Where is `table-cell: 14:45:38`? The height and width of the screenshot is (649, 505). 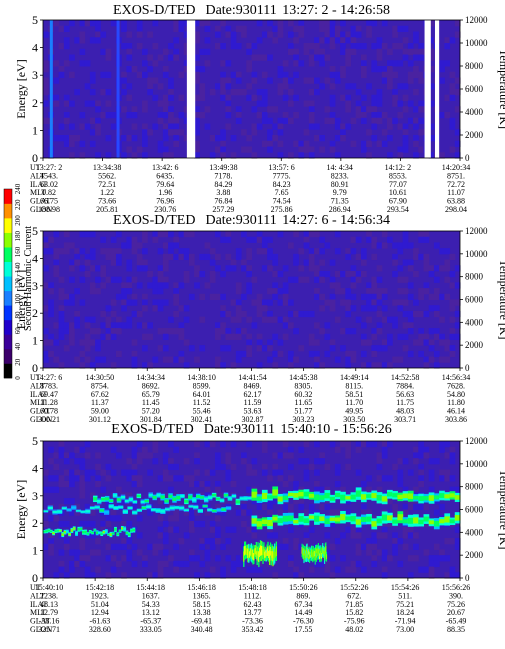
table-cell: 14:45:38 is located at coordinates (303, 377).